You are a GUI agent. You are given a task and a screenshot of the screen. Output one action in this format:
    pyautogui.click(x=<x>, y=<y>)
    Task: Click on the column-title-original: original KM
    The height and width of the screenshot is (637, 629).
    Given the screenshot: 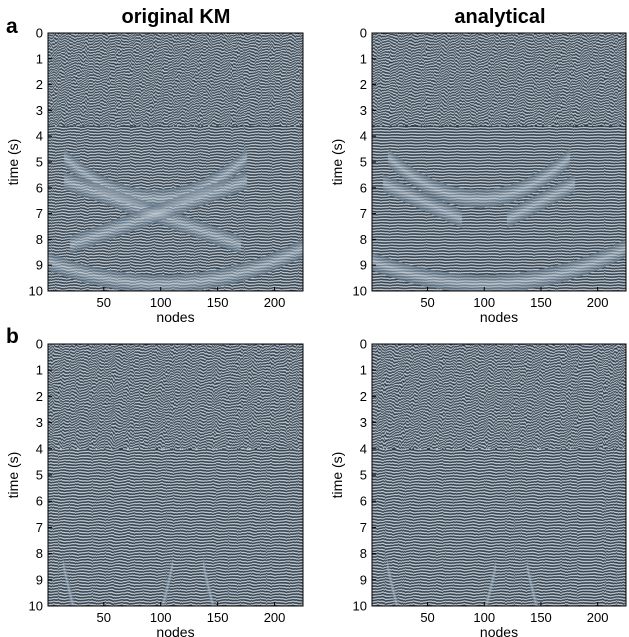 What is the action you would take?
    pyautogui.click(x=176, y=17)
    